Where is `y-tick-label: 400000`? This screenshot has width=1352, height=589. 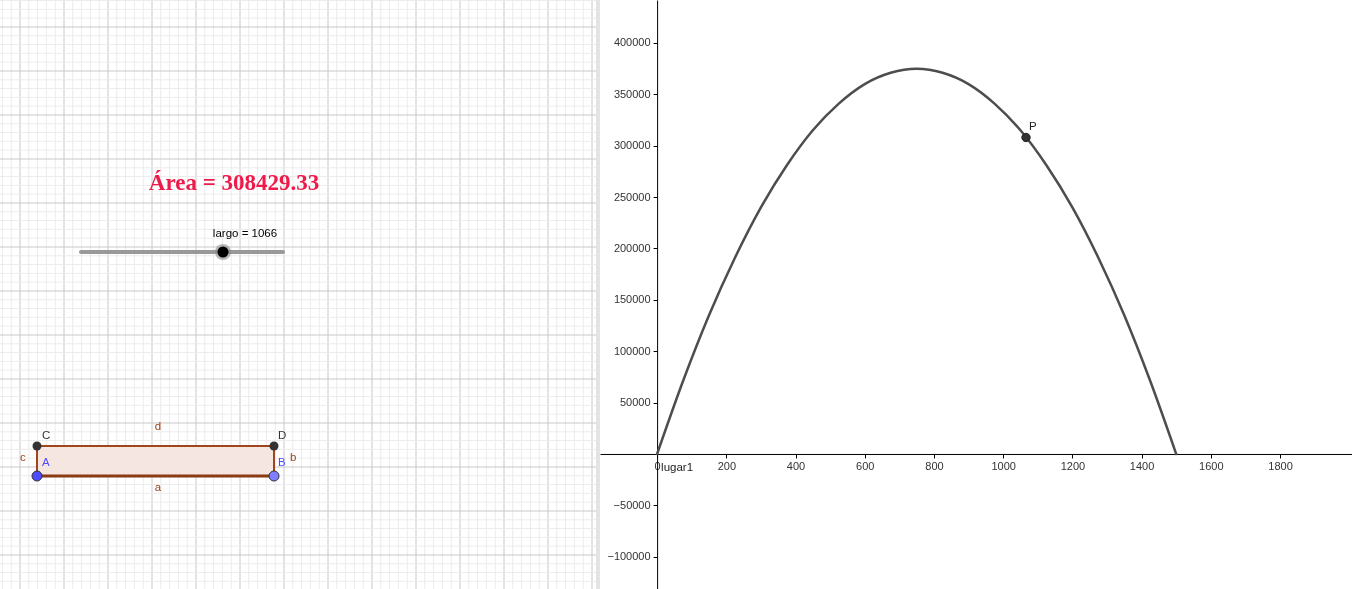 y-tick-label: 400000 is located at coordinates (632, 42).